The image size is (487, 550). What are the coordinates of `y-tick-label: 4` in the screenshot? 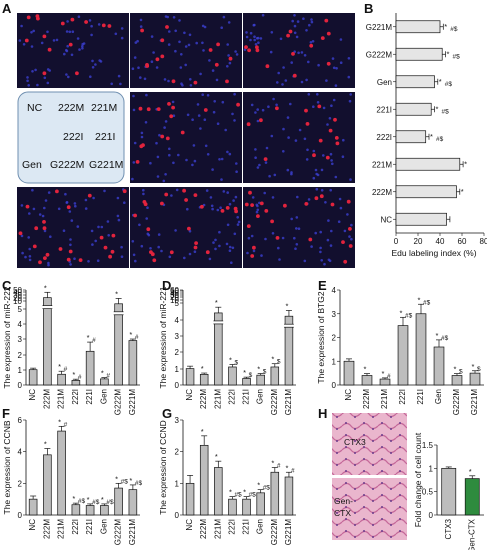 It's located at (20, 452).